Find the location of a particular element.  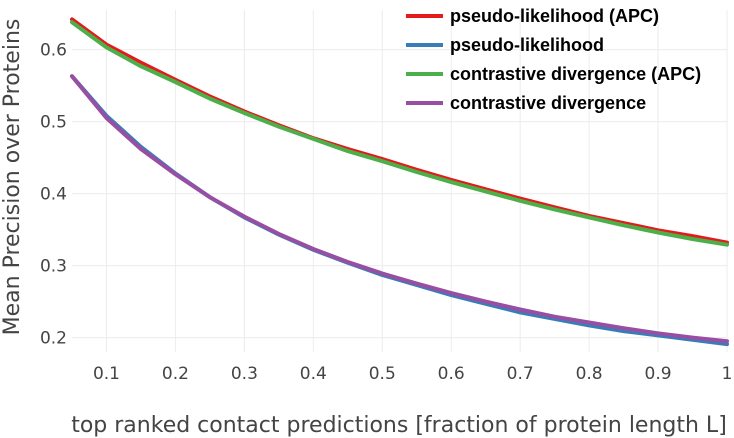

x-tick-label: 0.7 is located at coordinates (520, 374).